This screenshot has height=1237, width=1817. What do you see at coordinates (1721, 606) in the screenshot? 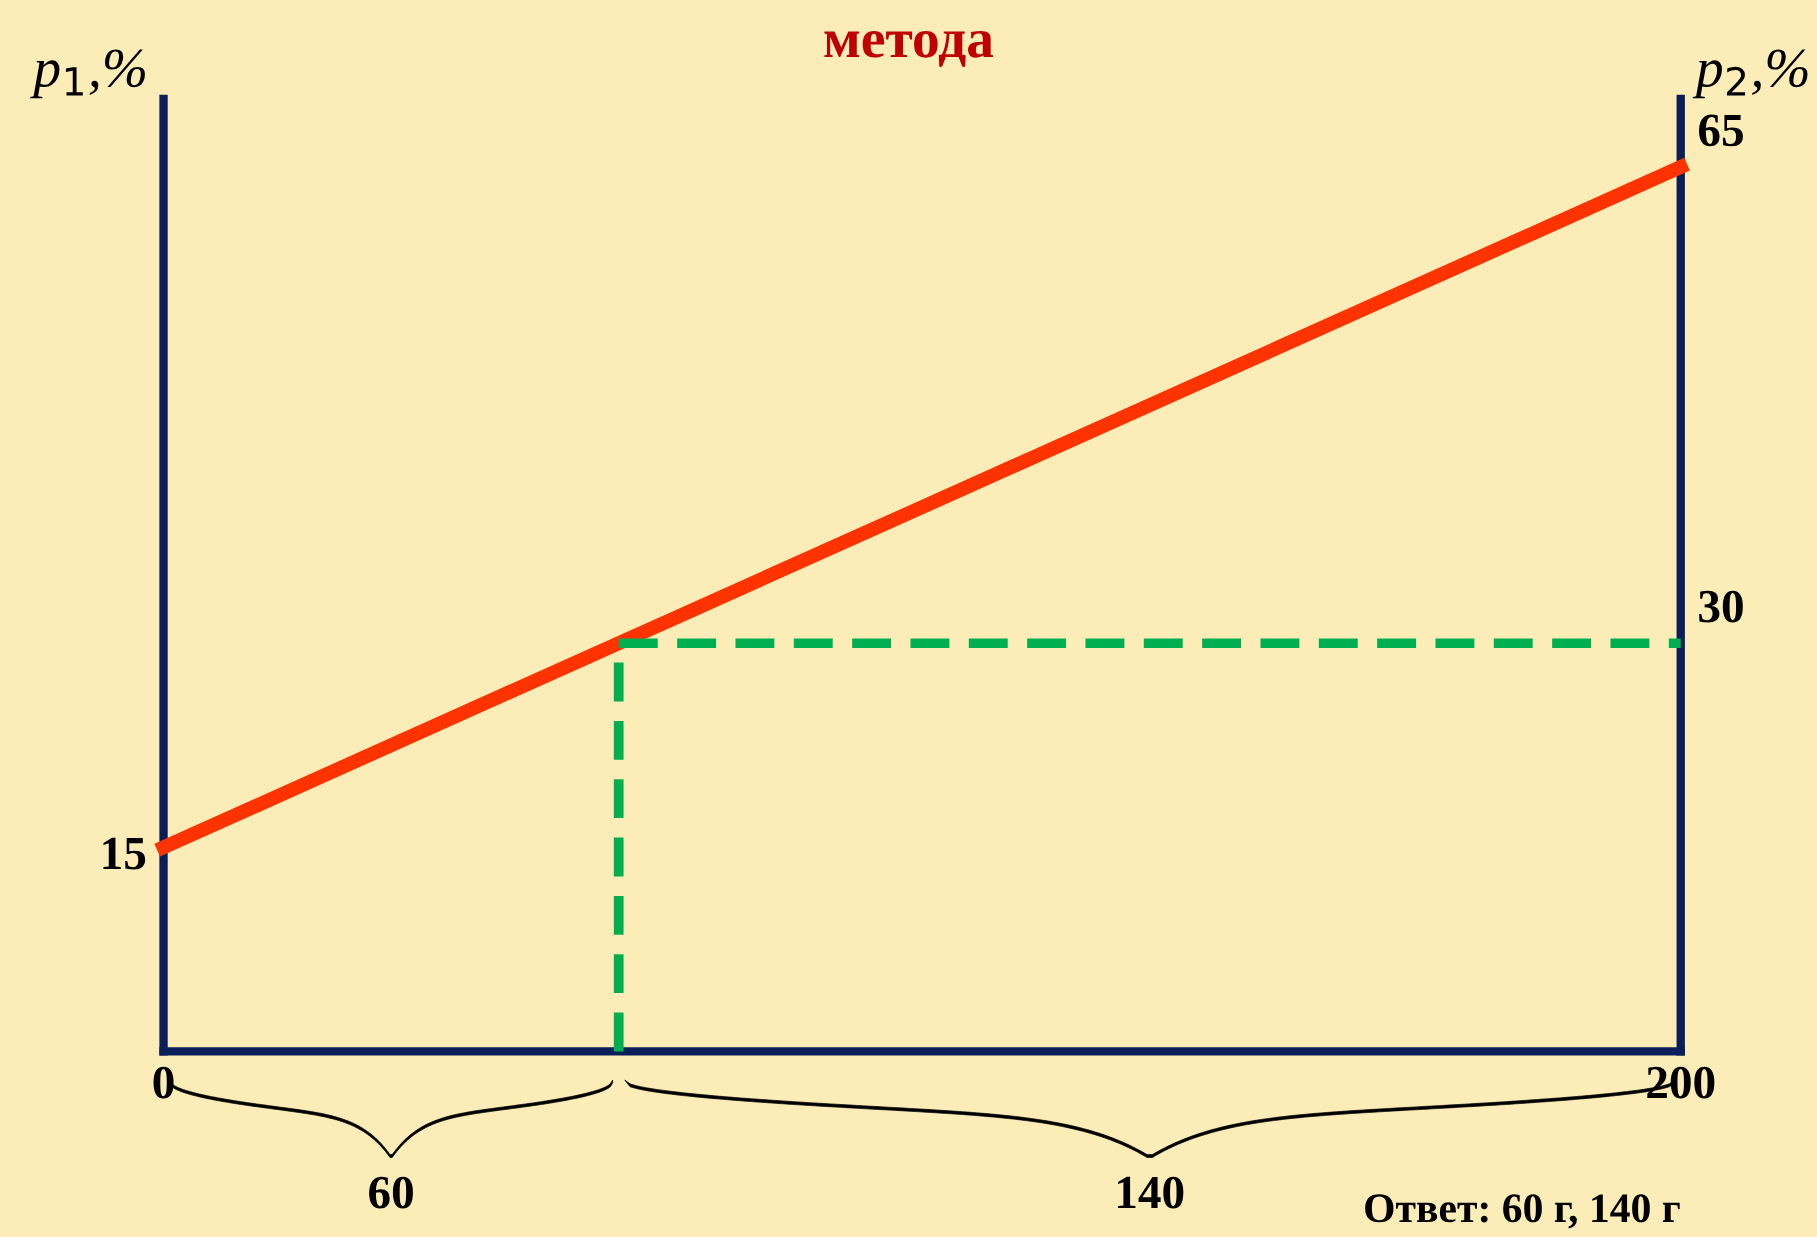
I see `data-label: 30` at bounding box center [1721, 606].